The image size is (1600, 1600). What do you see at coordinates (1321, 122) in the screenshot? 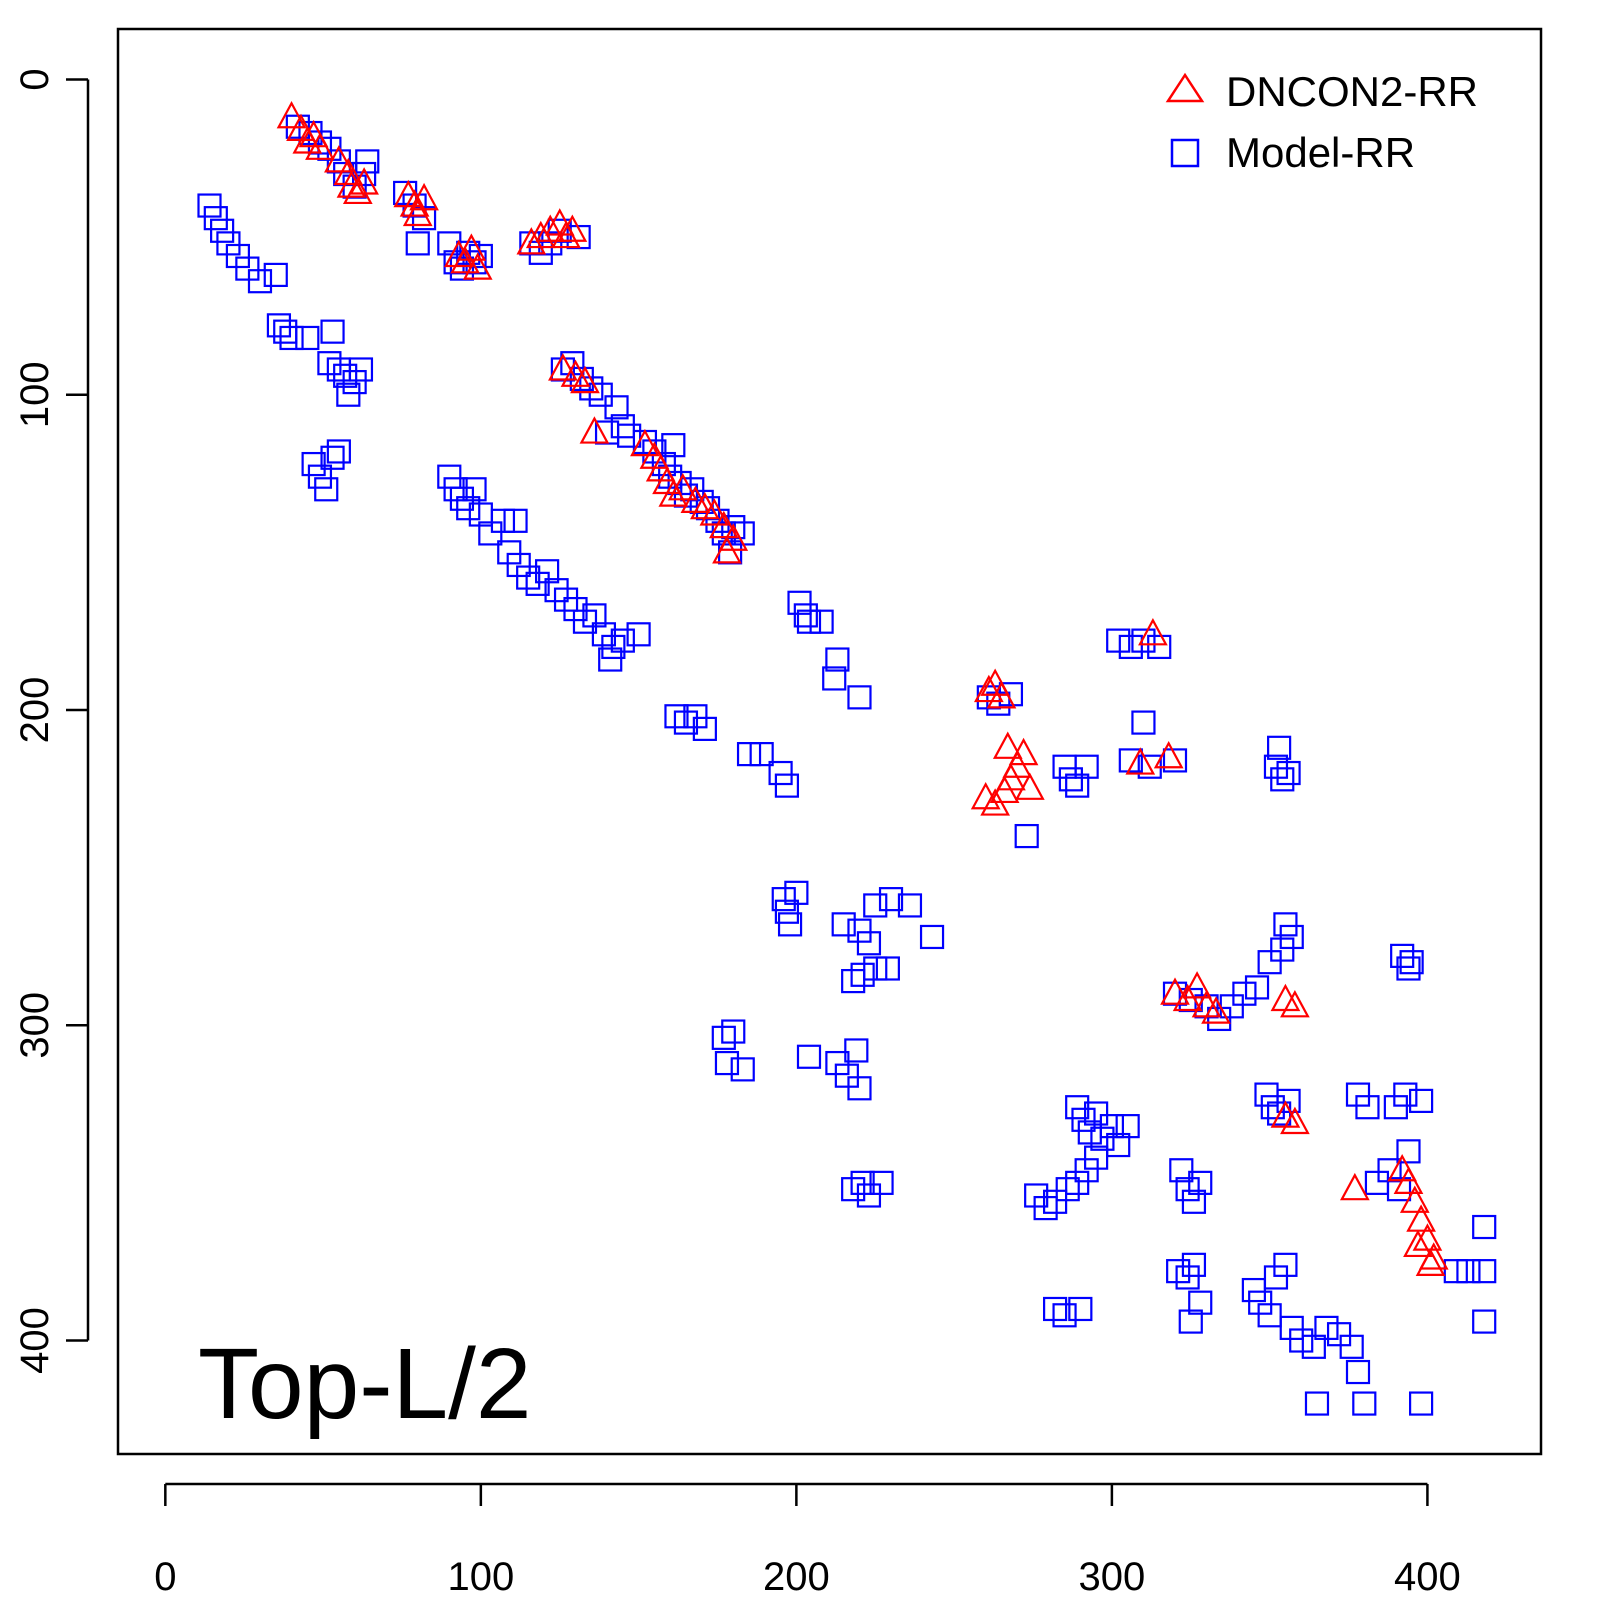
I see `legend: DNCON2-RR Model-RR` at bounding box center [1321, 122].